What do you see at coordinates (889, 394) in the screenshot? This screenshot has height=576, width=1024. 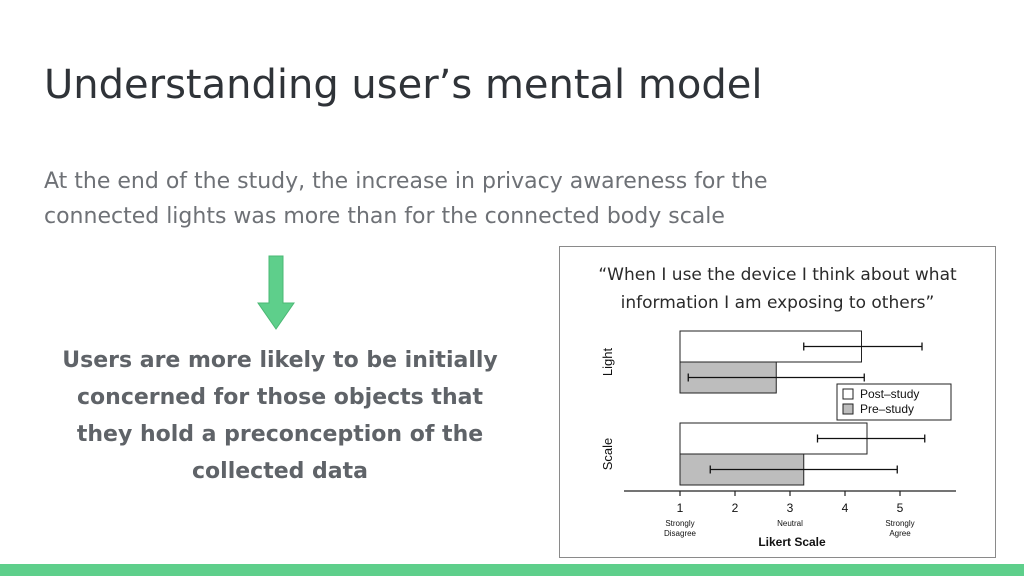 I see `legend-label: Post–study` at bounding box center [889, 394].